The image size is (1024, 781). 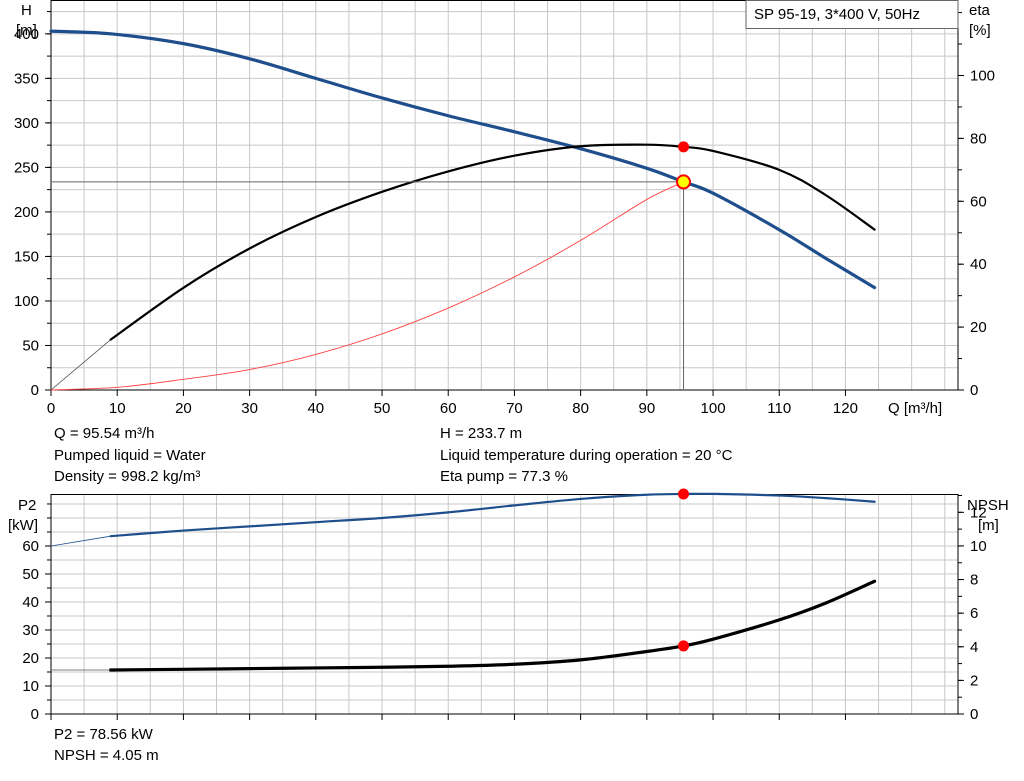 What do you see at coordinates (978, 512) in the screenshot?
I see `bottom-right-tick-label: 12` at bounding box center [978, 512].